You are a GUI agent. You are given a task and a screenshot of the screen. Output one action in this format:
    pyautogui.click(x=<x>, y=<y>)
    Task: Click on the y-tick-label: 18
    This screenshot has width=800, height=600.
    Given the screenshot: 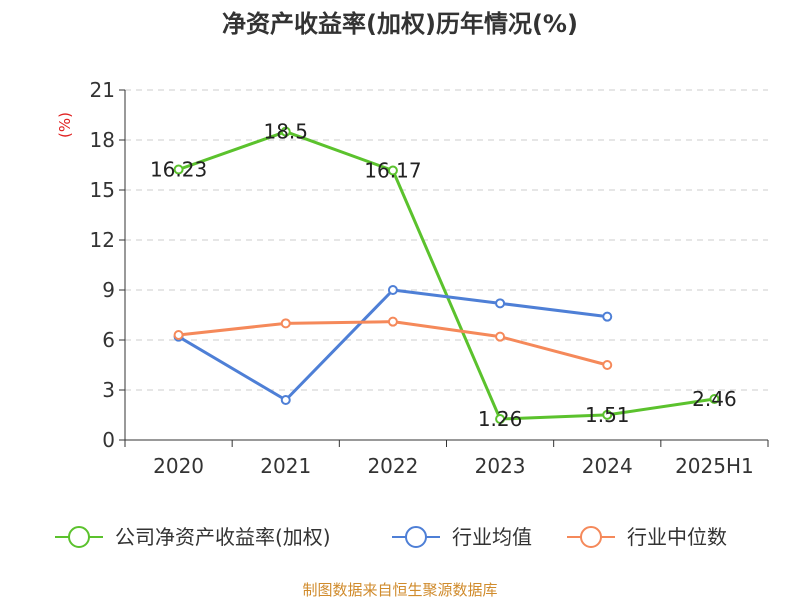 What is the action you would take?
    pyautogui.click(x=102, y=140)
    